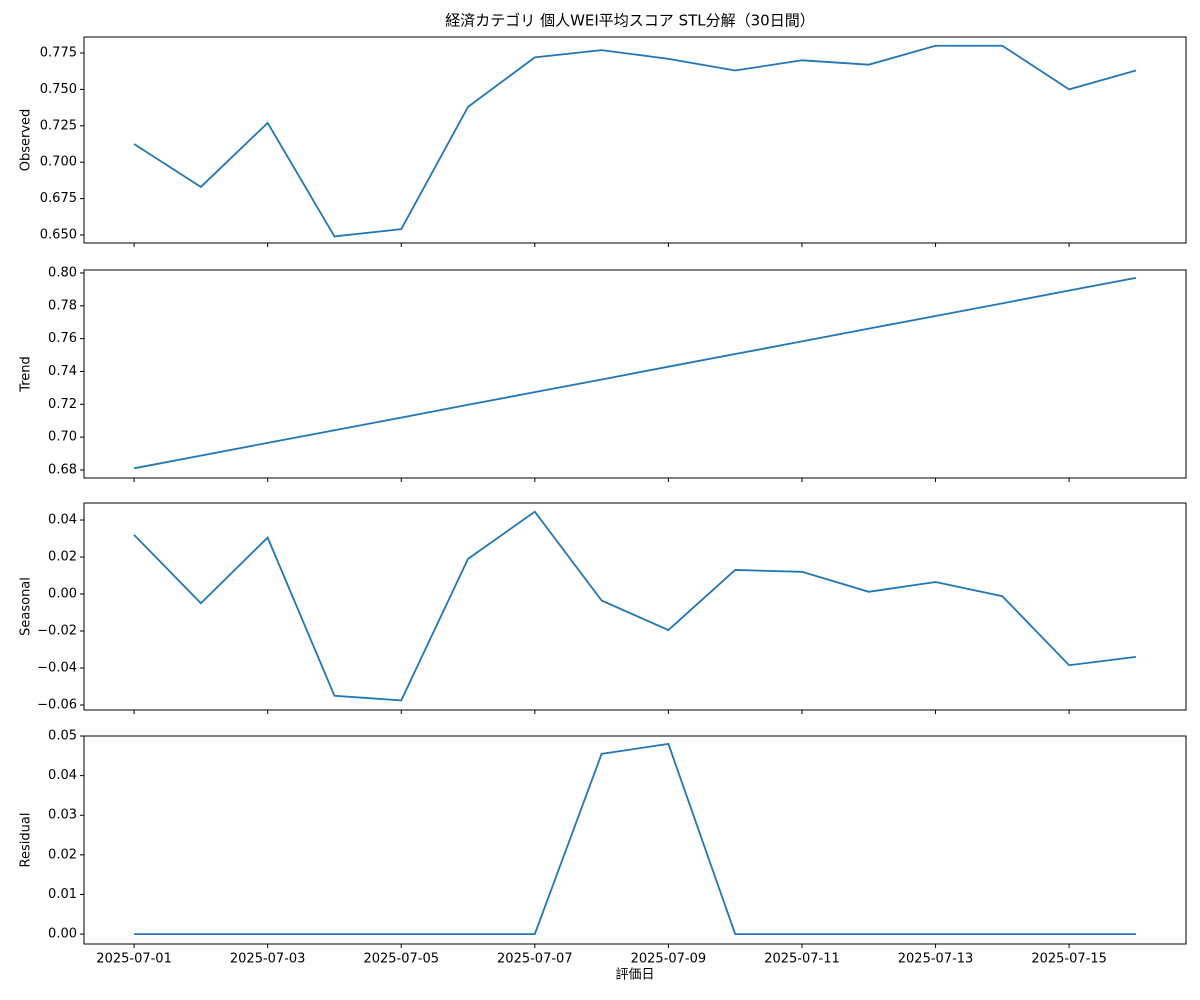  What do you see at coordinates (802, 959) in the screenshot?
I see `x-tick-label: 2025-07-11` at bounding box center [802, 959].